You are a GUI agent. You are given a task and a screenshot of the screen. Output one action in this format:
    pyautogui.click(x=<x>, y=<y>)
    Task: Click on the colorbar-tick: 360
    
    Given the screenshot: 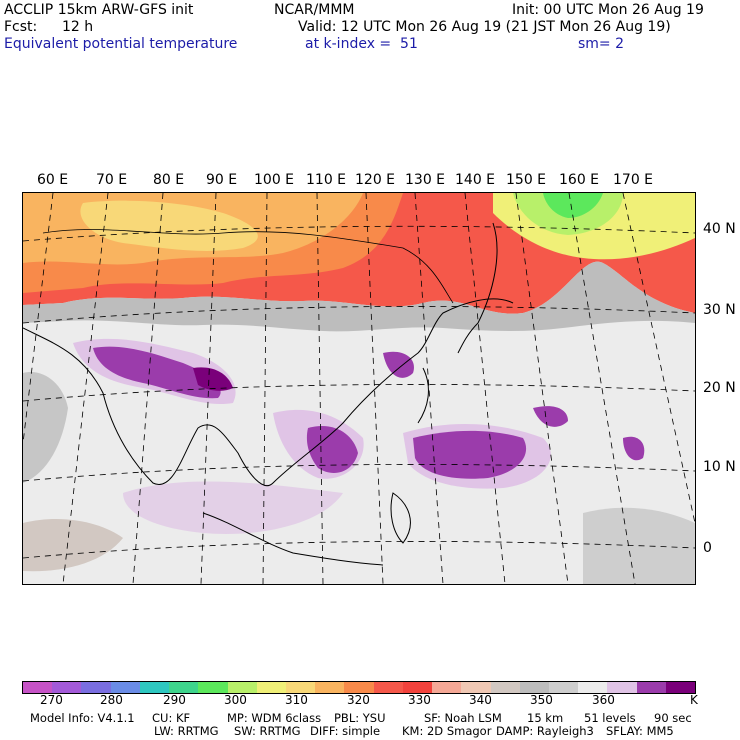 What is the action you would take?
    pyautogui.click(x=603, y=700)
    